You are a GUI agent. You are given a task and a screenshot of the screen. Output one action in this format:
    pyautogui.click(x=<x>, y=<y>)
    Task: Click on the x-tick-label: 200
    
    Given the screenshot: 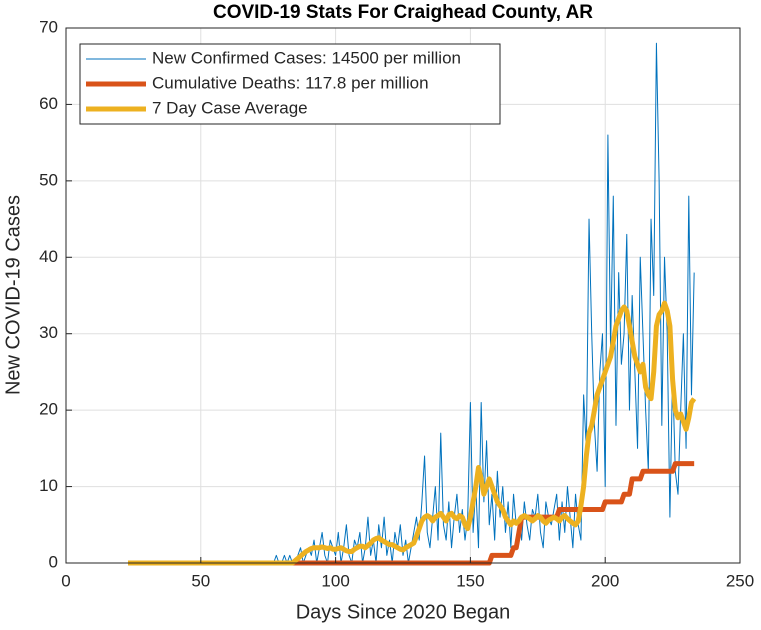 What is the action you would take?
    pyautogui.click(x=605, y=580)
    